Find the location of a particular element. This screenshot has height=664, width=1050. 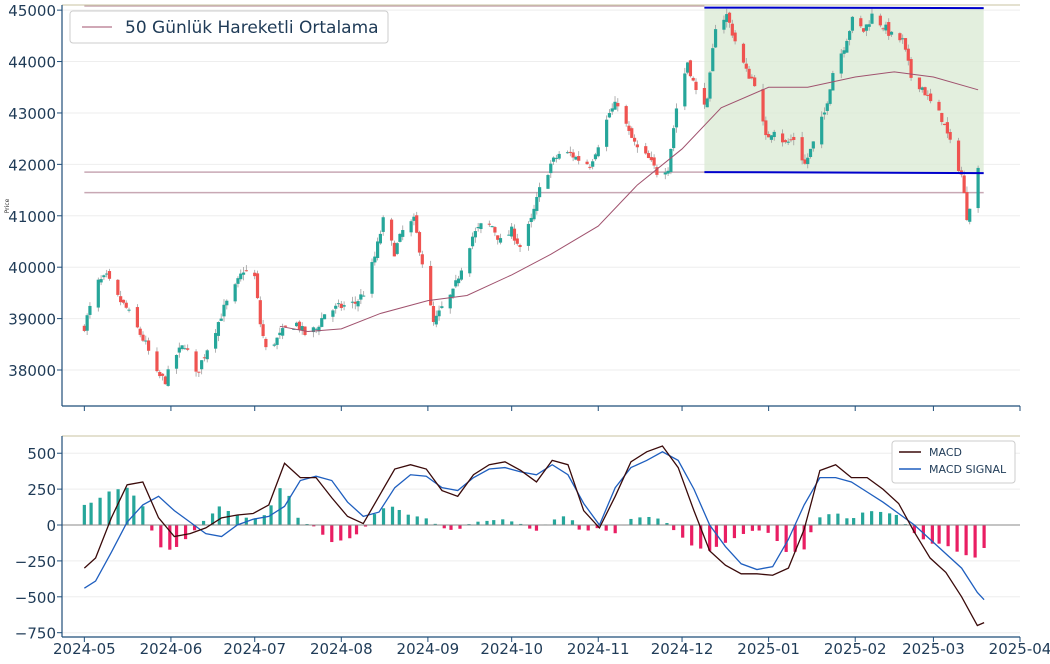

price-ytick-label: 42000 is located at coordinates (32, 165).